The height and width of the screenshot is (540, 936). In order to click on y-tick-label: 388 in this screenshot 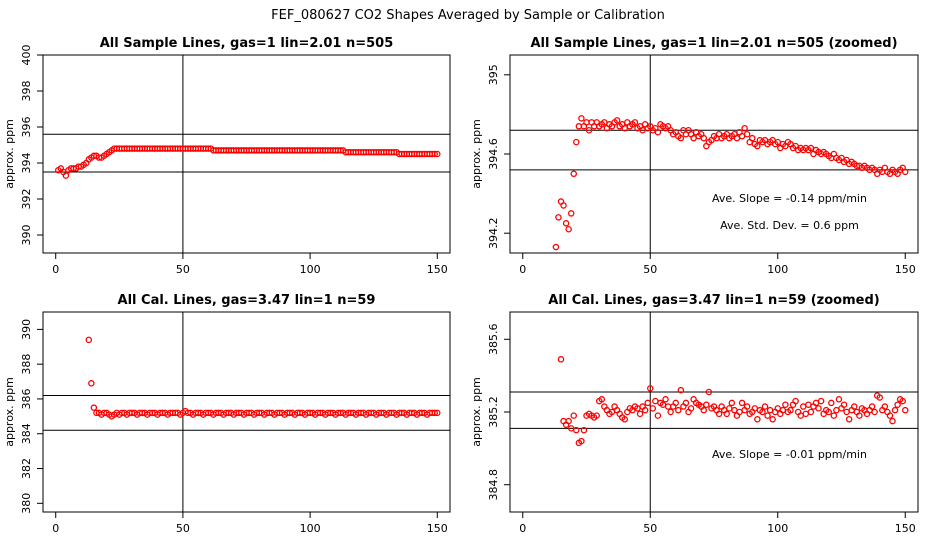, I will do `click(26, 364)`.